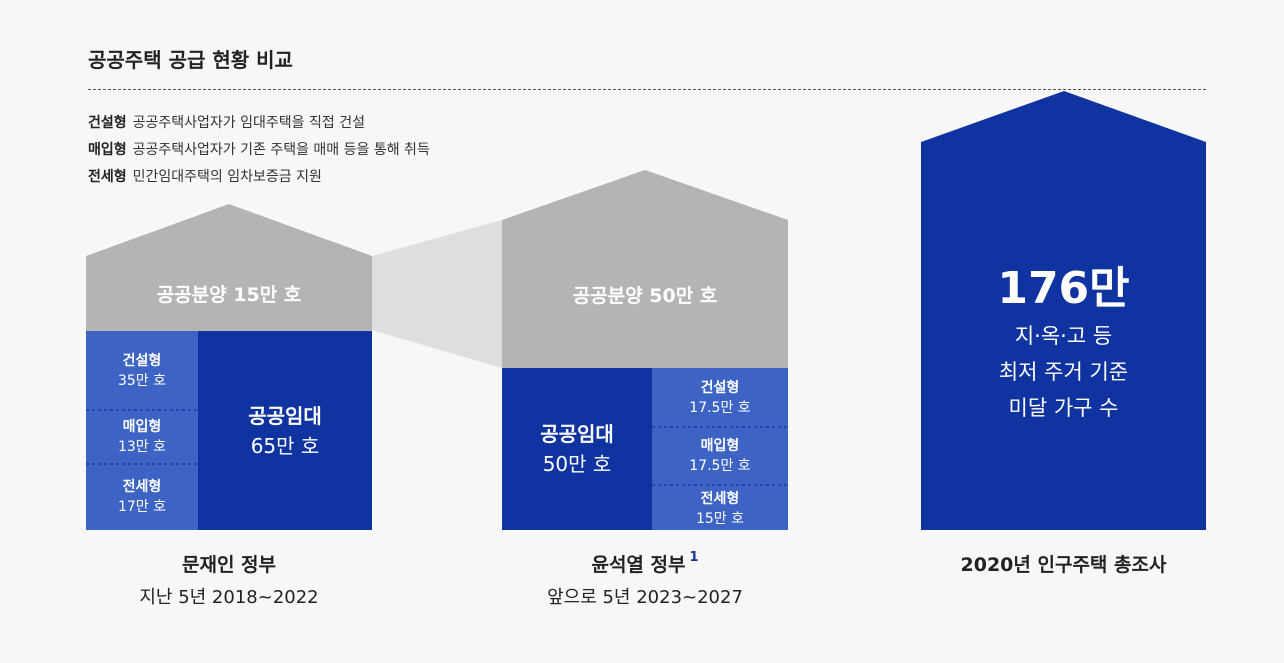  I want to click on legend-desc: 공공주택사업자가 기존 주택을 매매 등을 통해 취득, so click(281, 150).